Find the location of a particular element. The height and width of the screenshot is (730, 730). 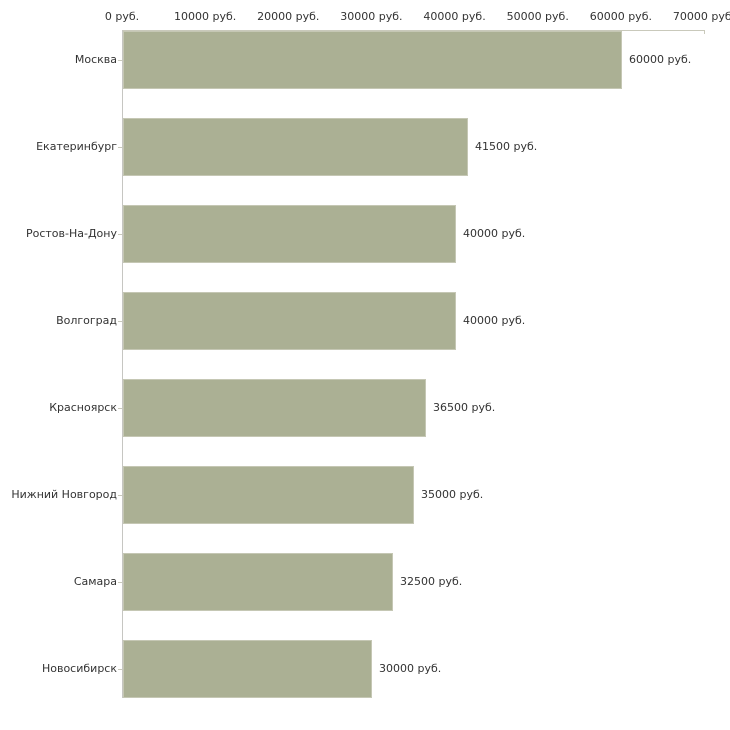

category-label: Новосибирск is located at coordinates (79, 668).